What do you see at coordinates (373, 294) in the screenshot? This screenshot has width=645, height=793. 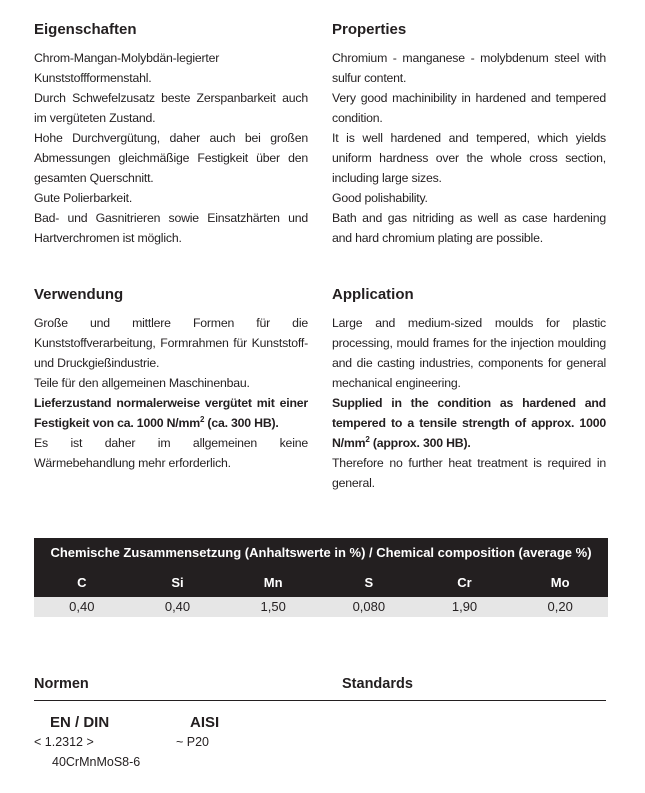 I see `heading-application: Application` at bounding box center [373, 294].